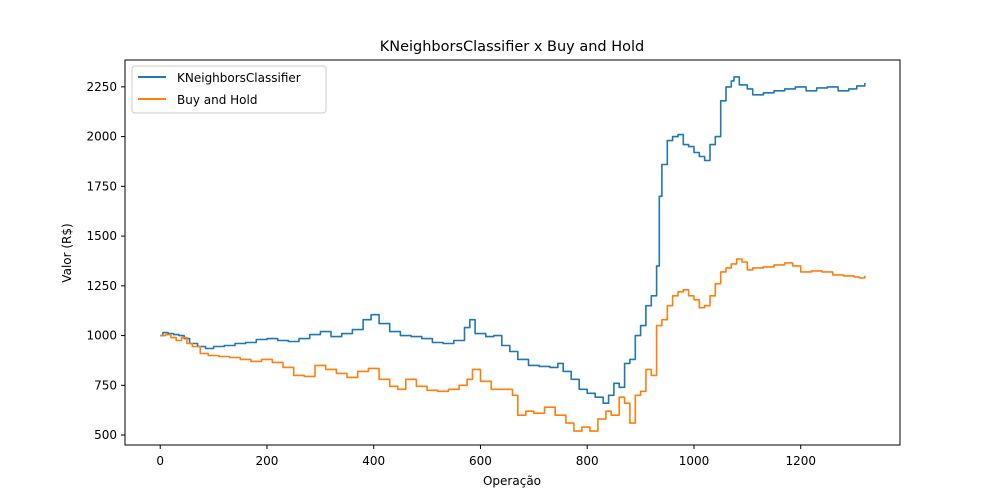 The width and height of the screenshot is (1000, 500). I want to click on y-tick-label: 1750, so click(101, 186).